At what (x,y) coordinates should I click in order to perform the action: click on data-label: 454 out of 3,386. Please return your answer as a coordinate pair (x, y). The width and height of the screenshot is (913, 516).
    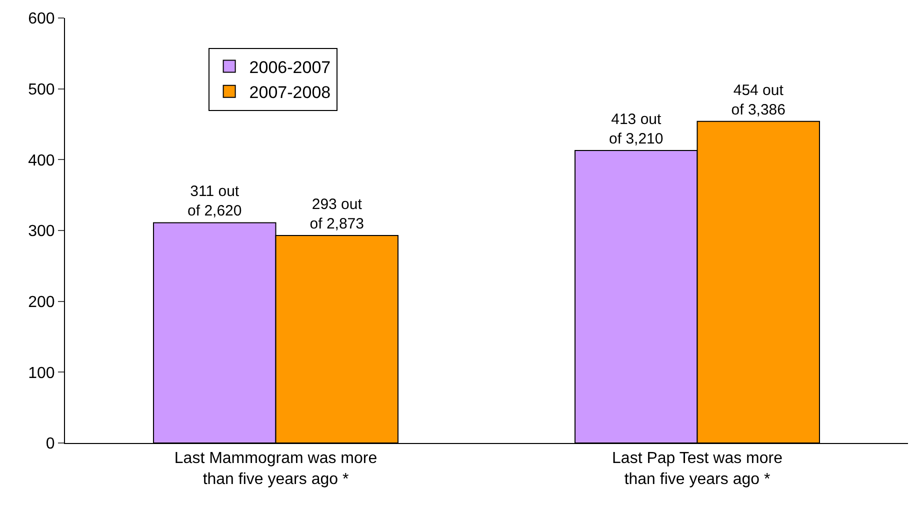
    Looking at the image, I should click on (758, 100).